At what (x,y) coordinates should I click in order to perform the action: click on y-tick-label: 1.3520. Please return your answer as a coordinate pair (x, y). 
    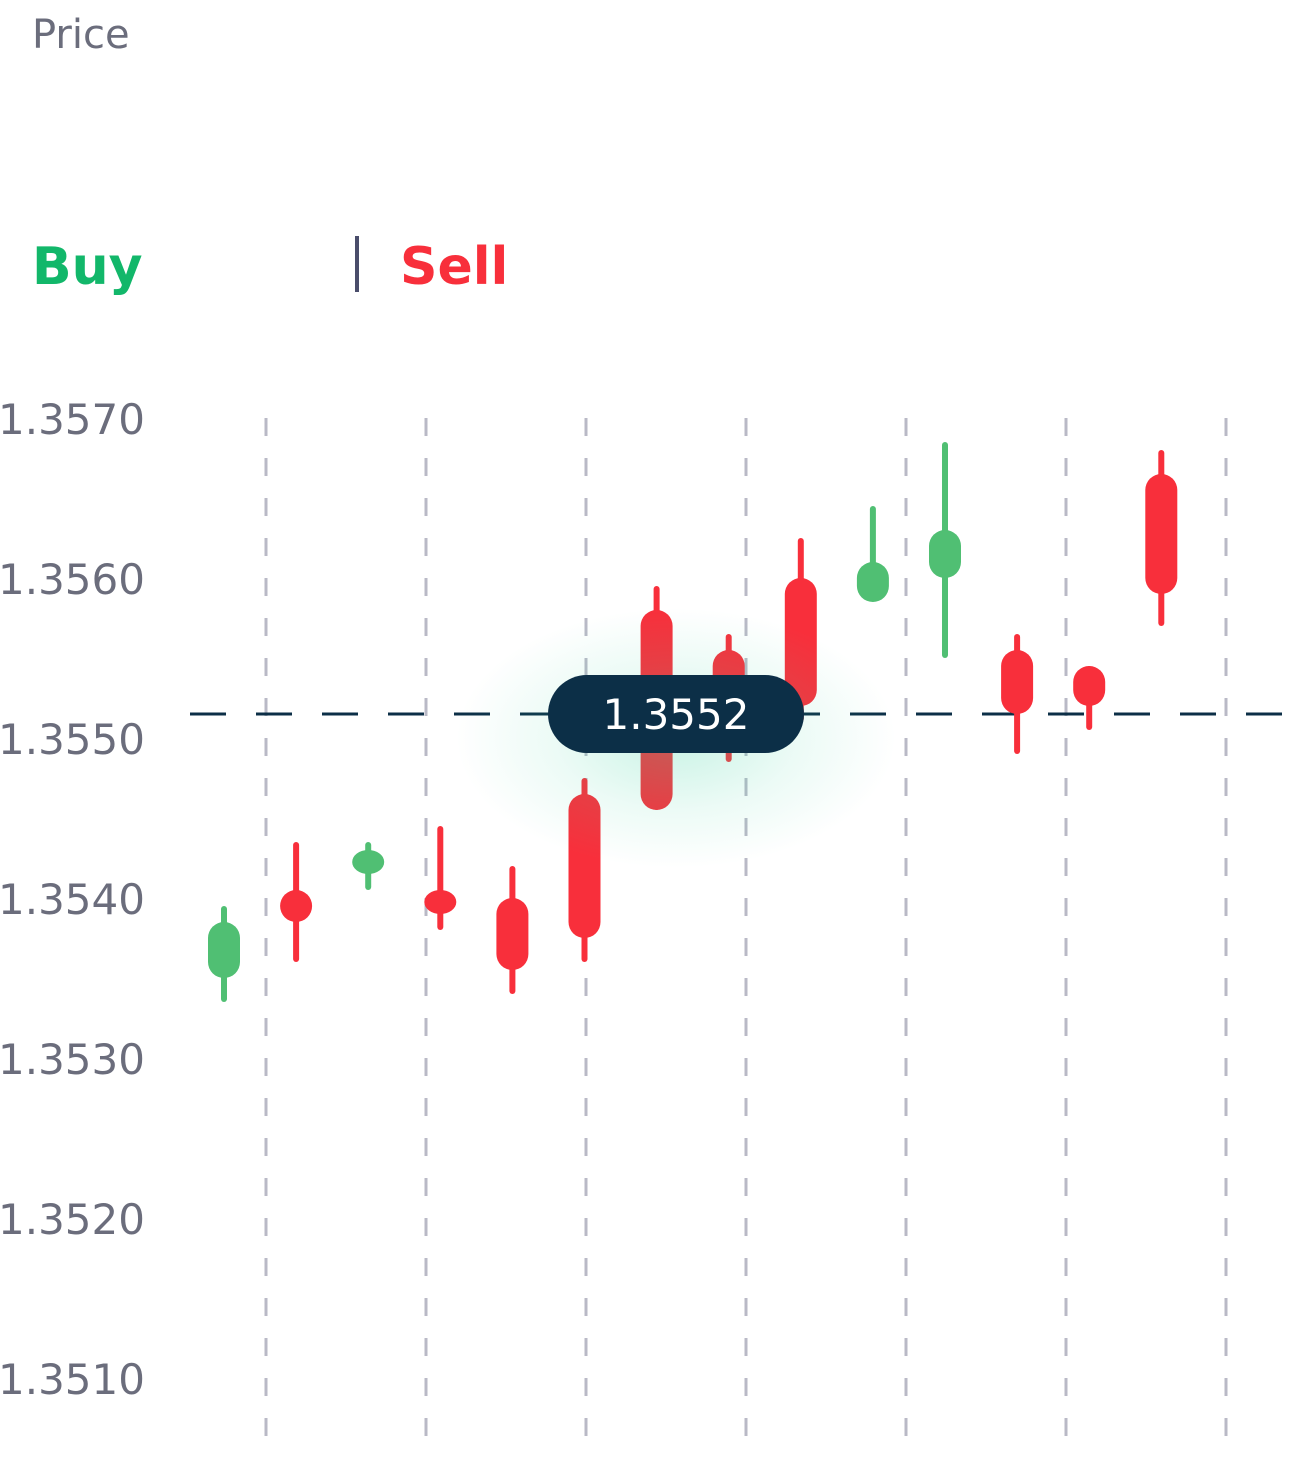
    Looking at the image, I should click on (72, 1219).